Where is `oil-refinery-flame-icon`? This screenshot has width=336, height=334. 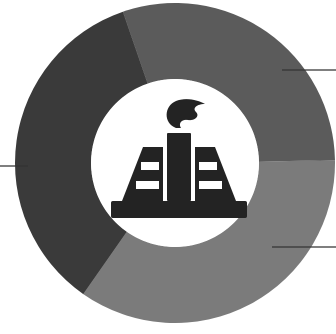
oil-refinery-flame-icon is located at coordinates (179, 158).